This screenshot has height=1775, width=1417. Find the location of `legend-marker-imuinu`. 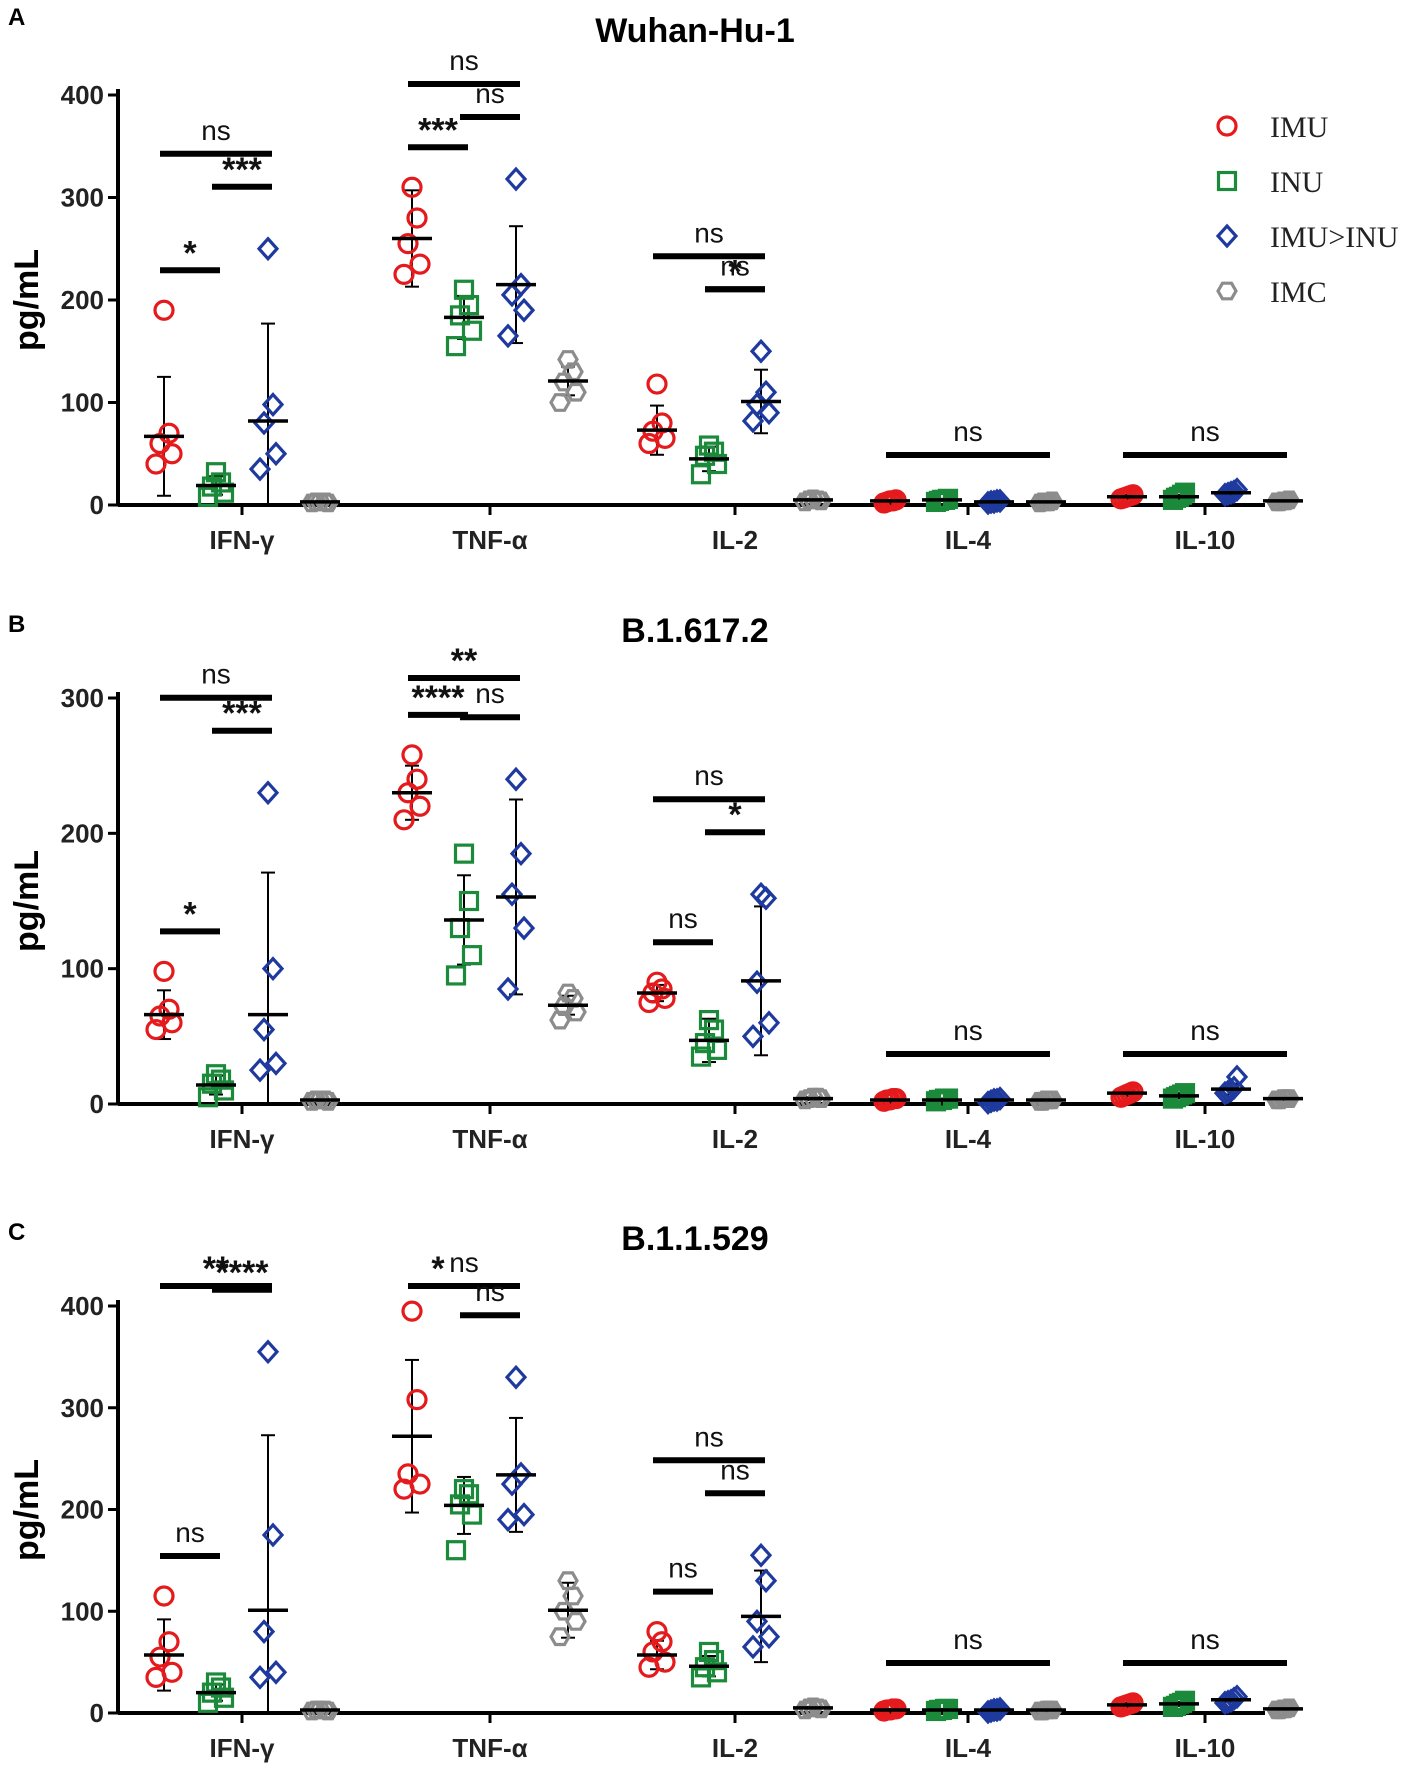

legend-marker-imuinu is located at coordinates (1227, 236).